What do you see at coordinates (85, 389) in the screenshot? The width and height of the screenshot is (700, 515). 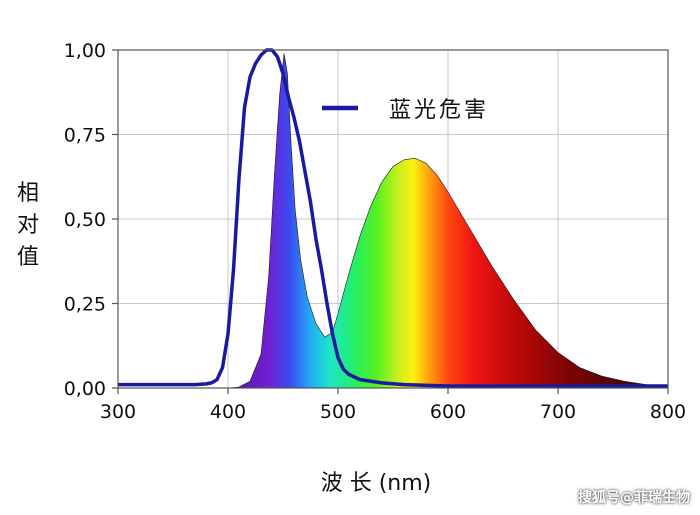 I see `y-tick-label-0: 0,00` at bounding box center [85, 389].